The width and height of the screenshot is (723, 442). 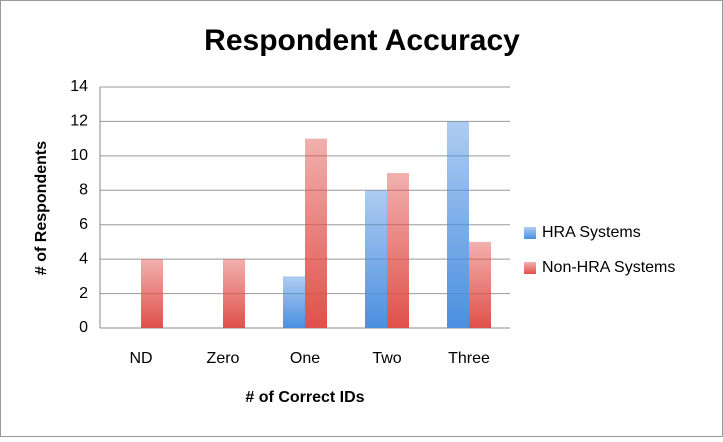 What do you see at coordinates (304, 397) in the screenshot?
I see `x-axis-label: # of Correct IDs` at bounding box center [304, 397].